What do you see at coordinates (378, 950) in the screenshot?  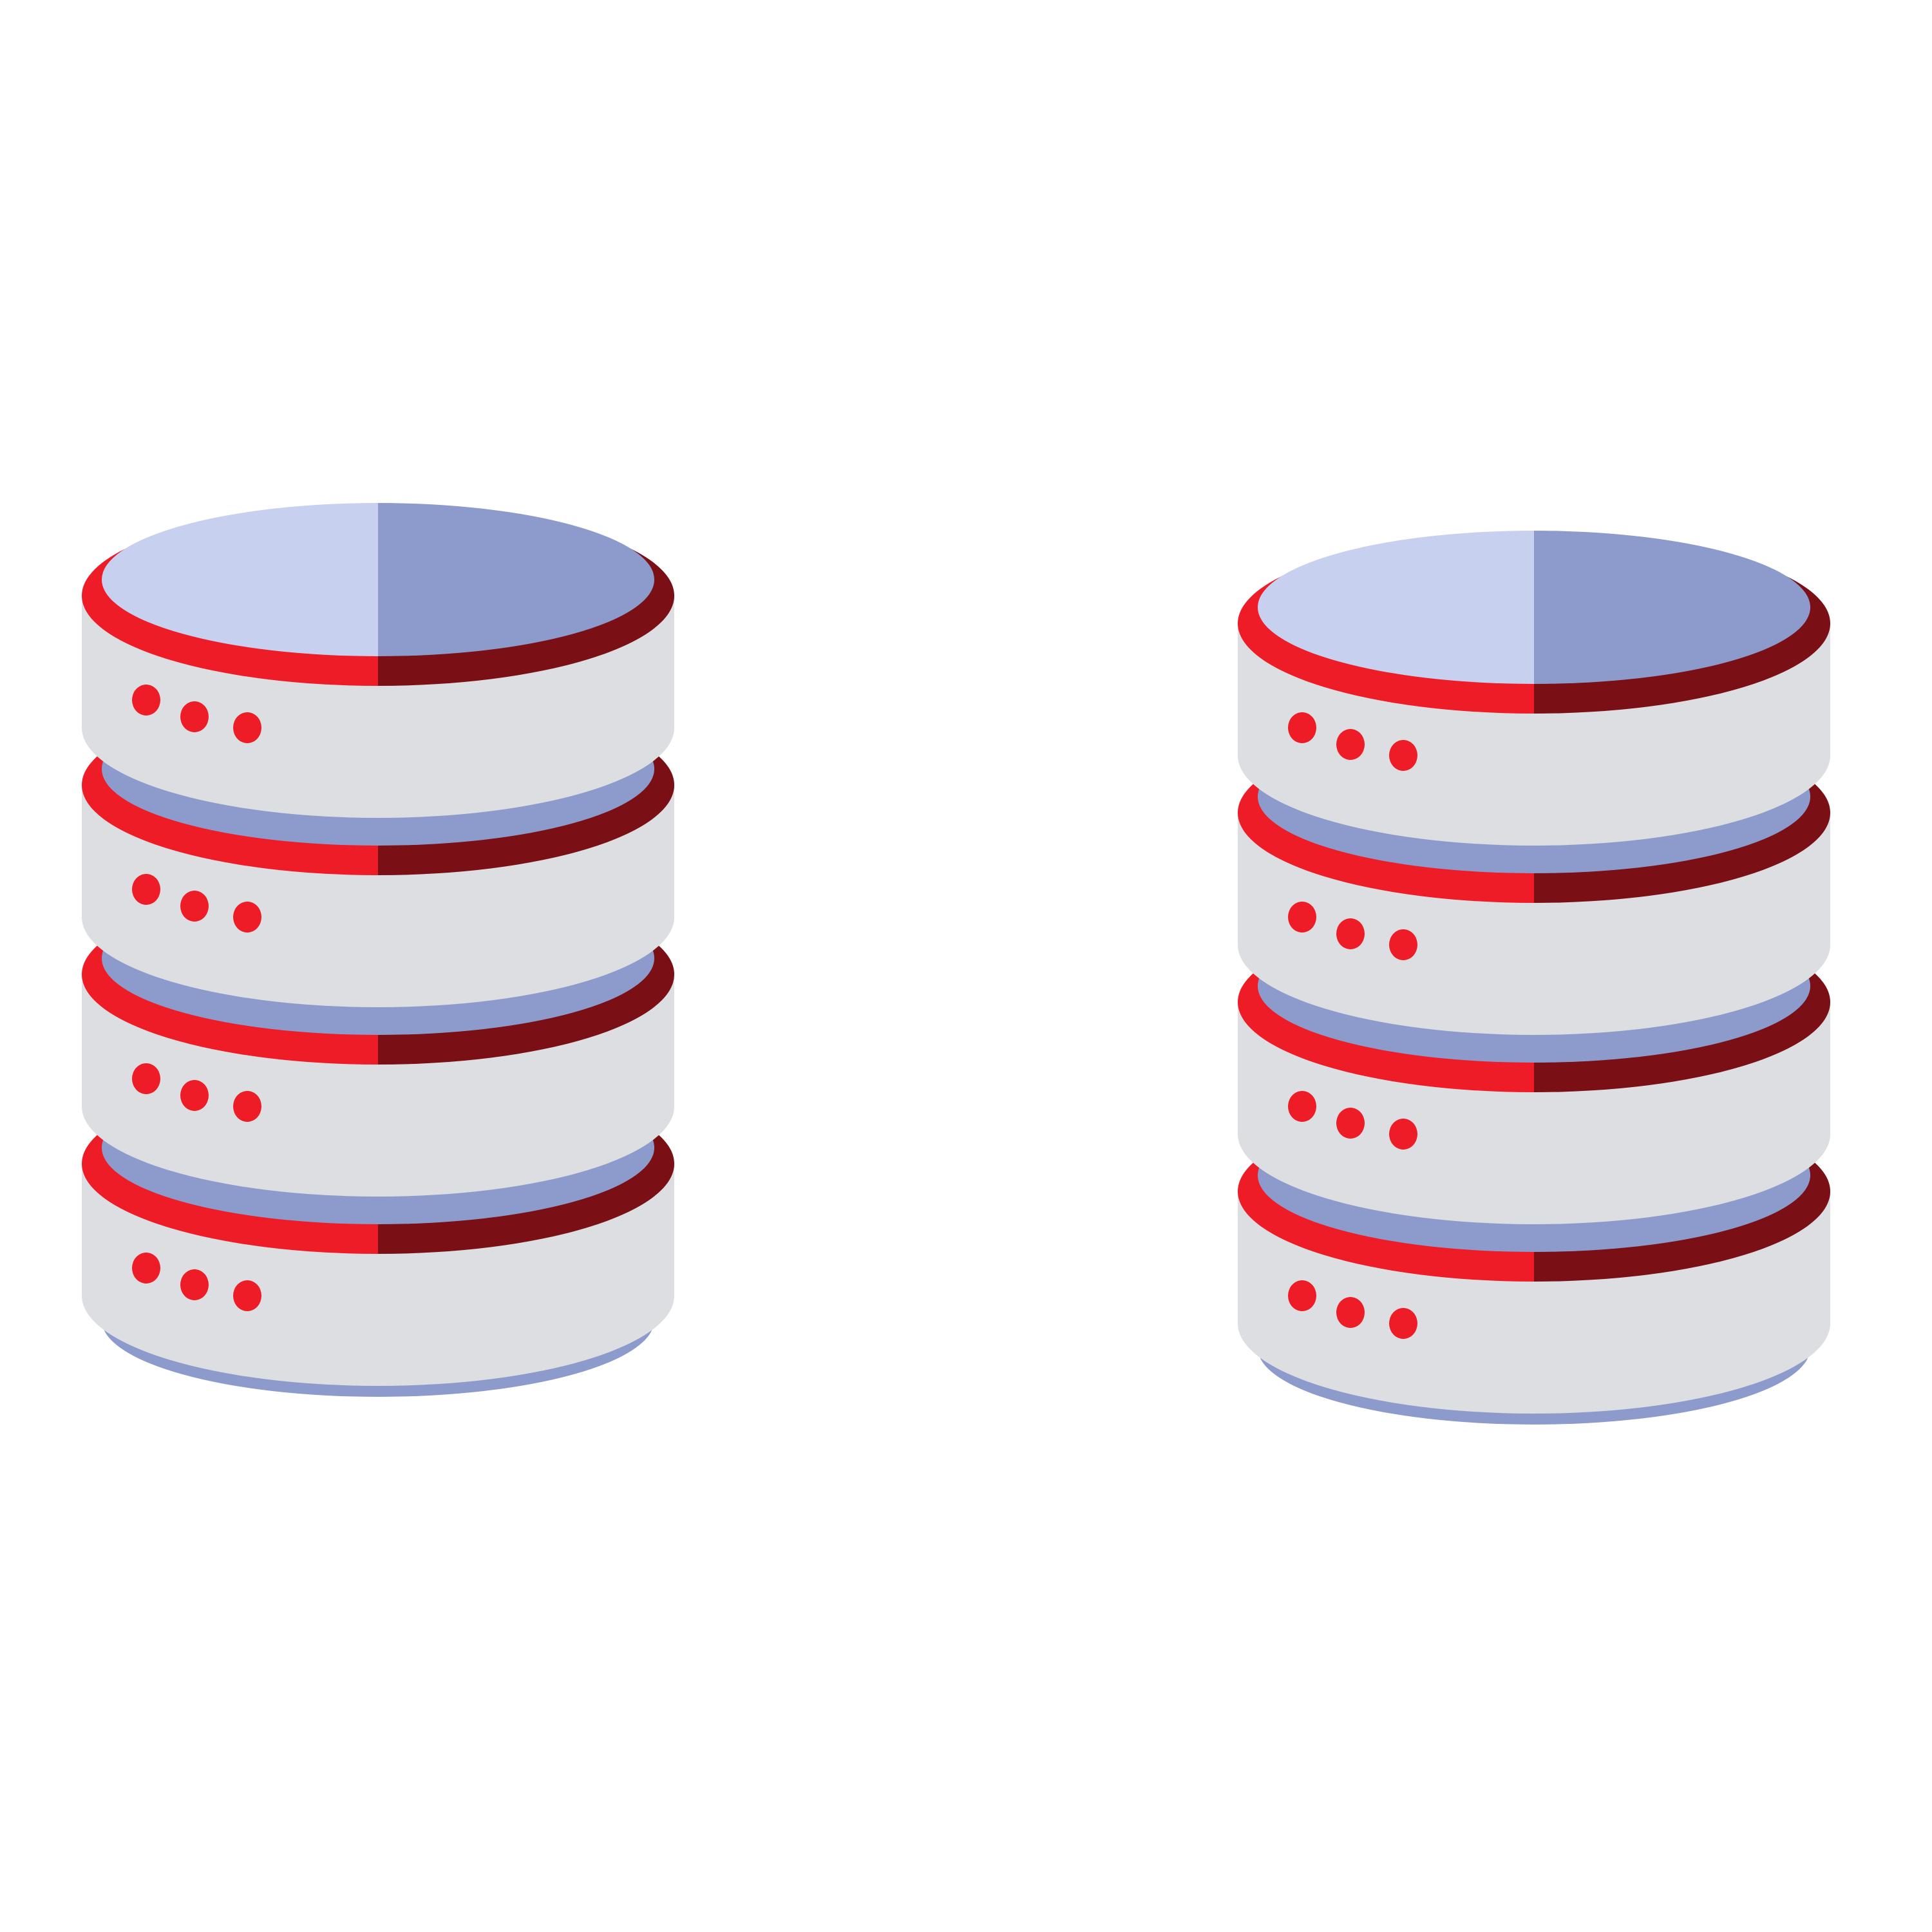 I see `database-icon-left` at bounding box center [378, 950].